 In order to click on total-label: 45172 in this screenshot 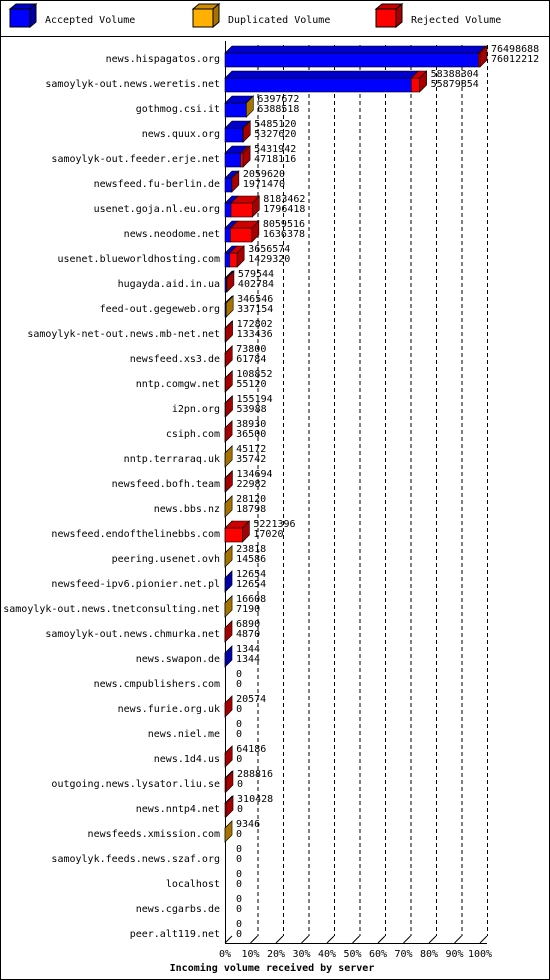, I will do `click(251, 449)`.